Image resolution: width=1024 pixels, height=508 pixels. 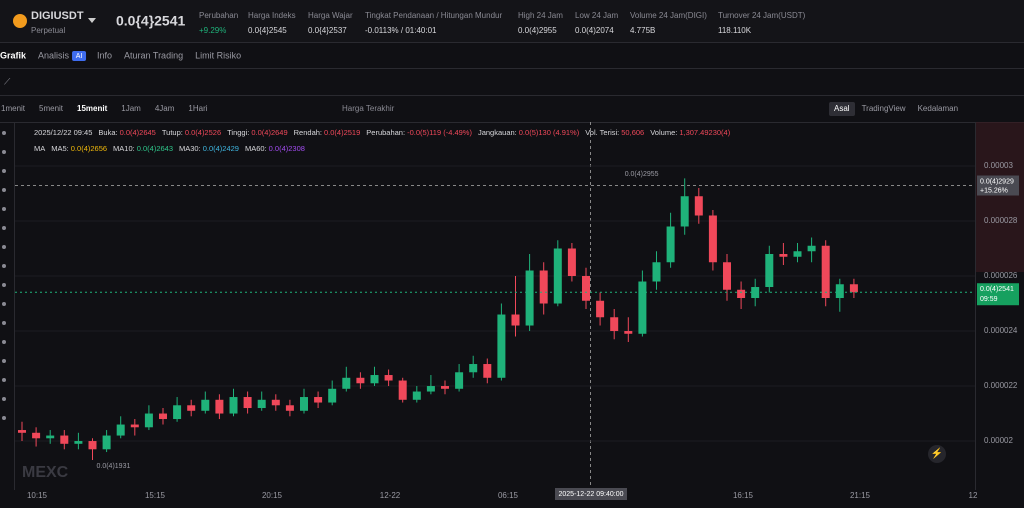 I want to click on view: Kedalaman, so click(x=938, y=108).